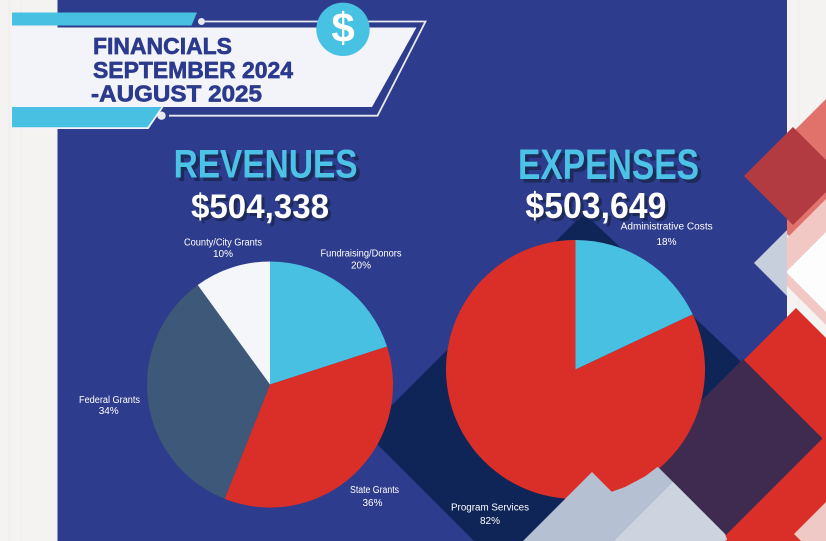  I want to click on svg-text: 82%, so click(490, 521).